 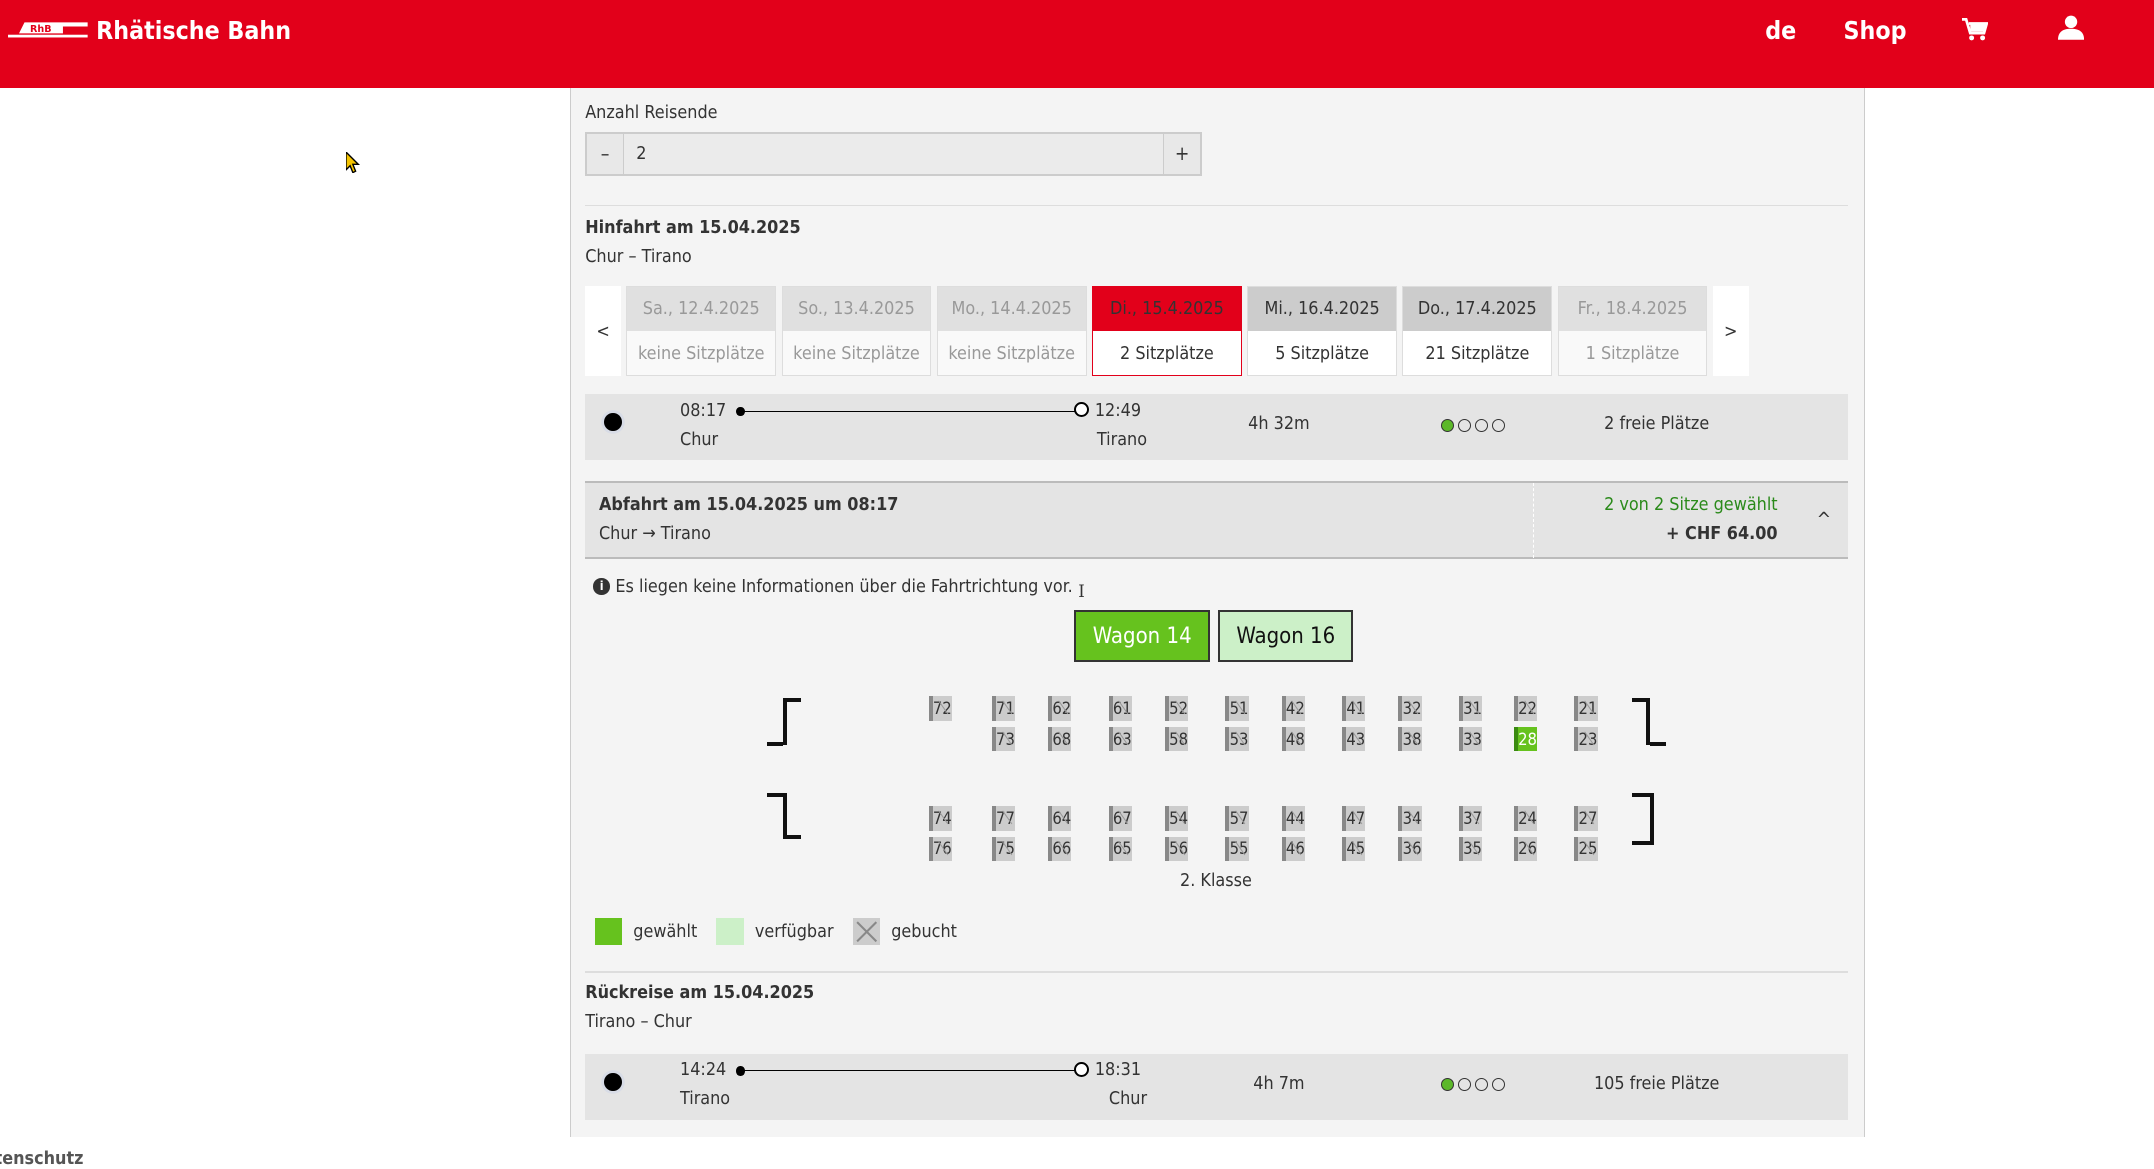 What do you see at coordinates (1410, 739) in the screenshot?
I see `seat-booked: 38` at bounding box center [1410, 739].